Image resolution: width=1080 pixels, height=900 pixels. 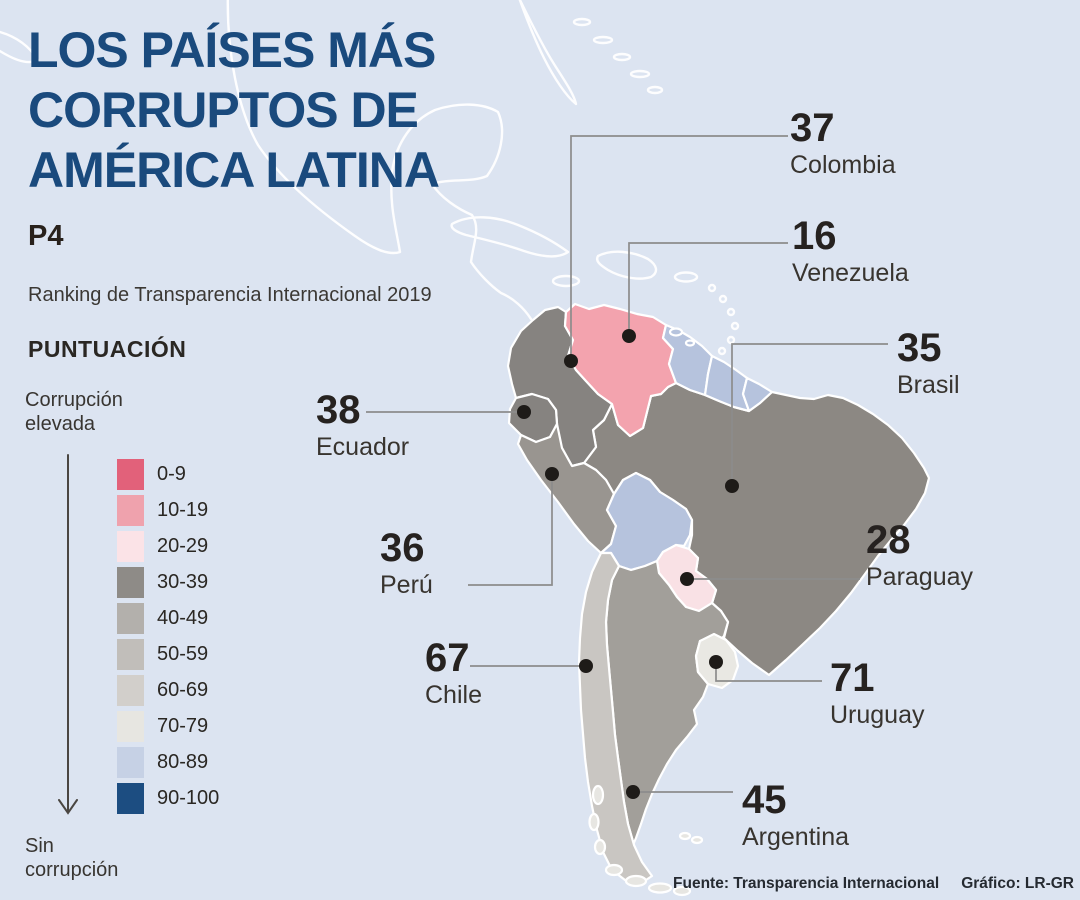 What do you see at coordinates (183, 582) in the screenshot?
I see `legend-range-label: 30-39` at bounding box center [183, 582].